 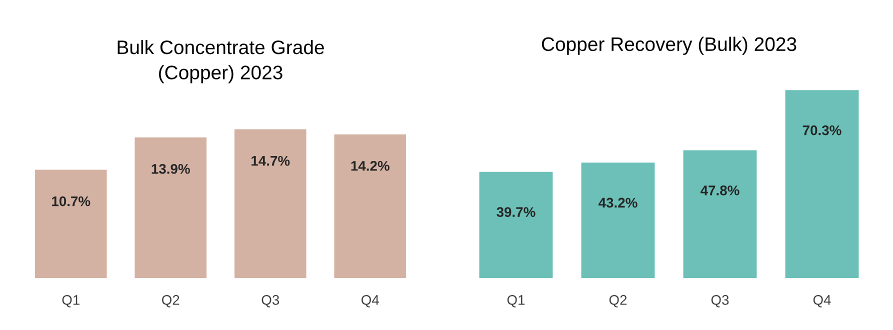 I want to click on chart-title: Copper Recovery (Bulk) 2023, so click(x=669, y=45).